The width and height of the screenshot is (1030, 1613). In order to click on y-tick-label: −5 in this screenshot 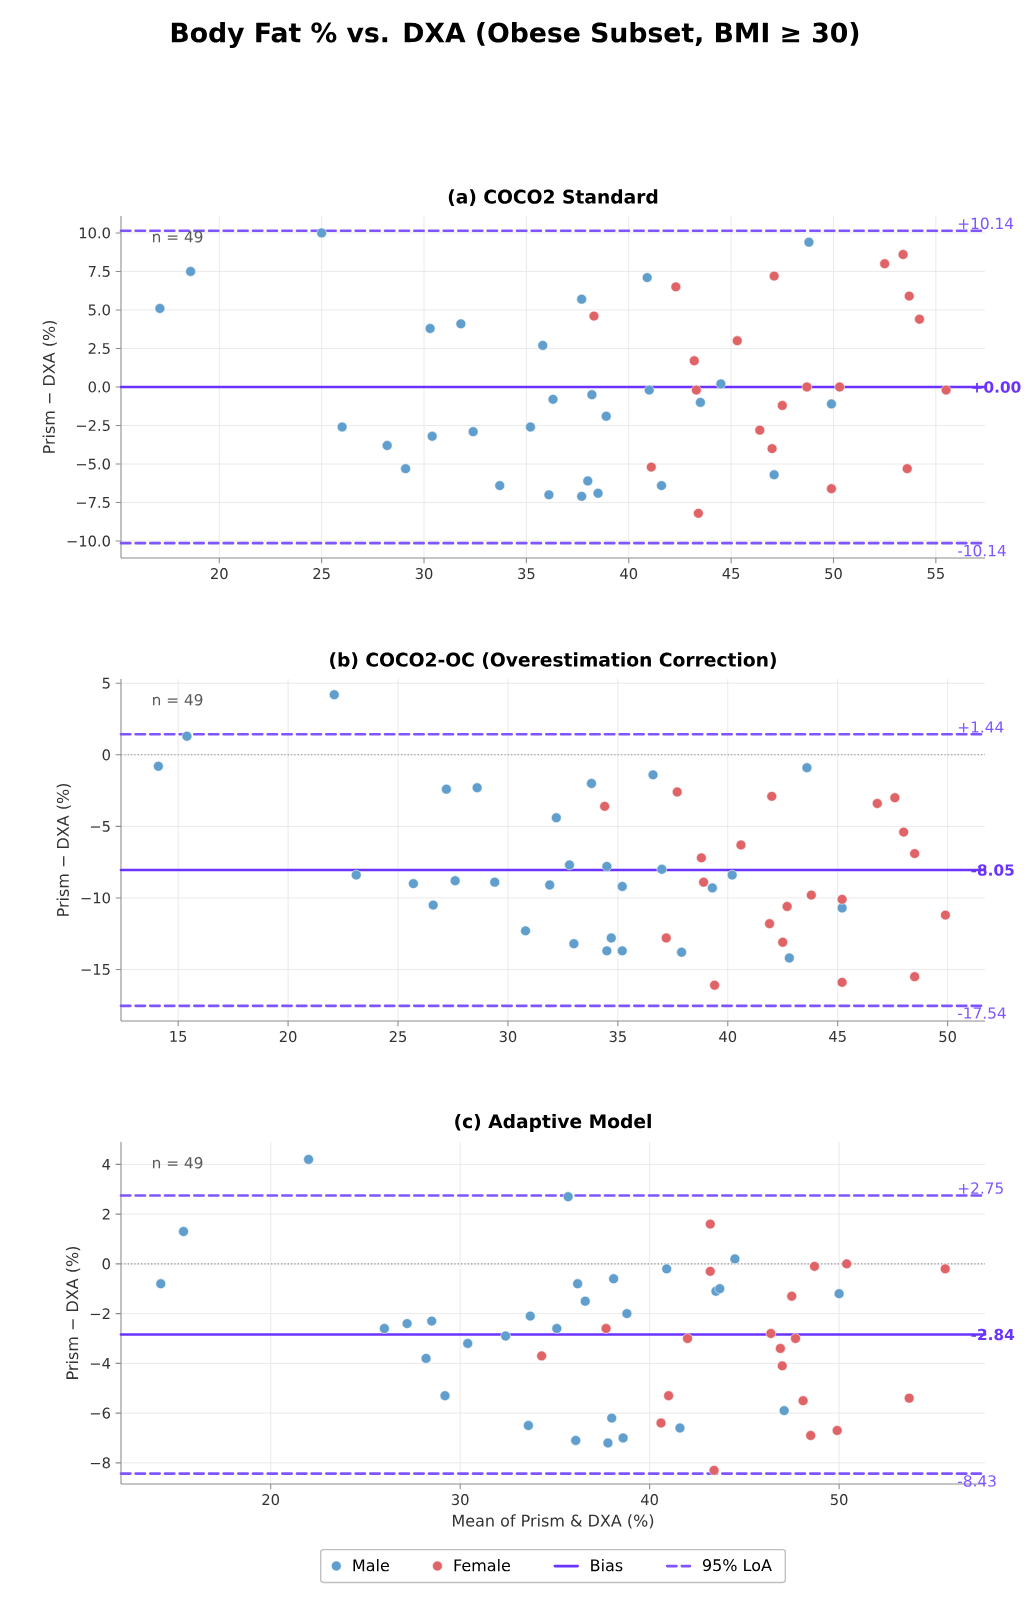, I will do `click(100, 826)`.